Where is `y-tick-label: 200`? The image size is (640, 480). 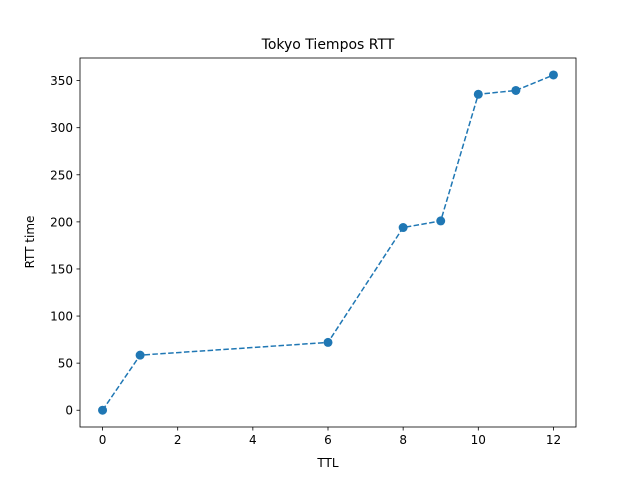 y-tick-label: 200 is located at coordinates (61, 222).